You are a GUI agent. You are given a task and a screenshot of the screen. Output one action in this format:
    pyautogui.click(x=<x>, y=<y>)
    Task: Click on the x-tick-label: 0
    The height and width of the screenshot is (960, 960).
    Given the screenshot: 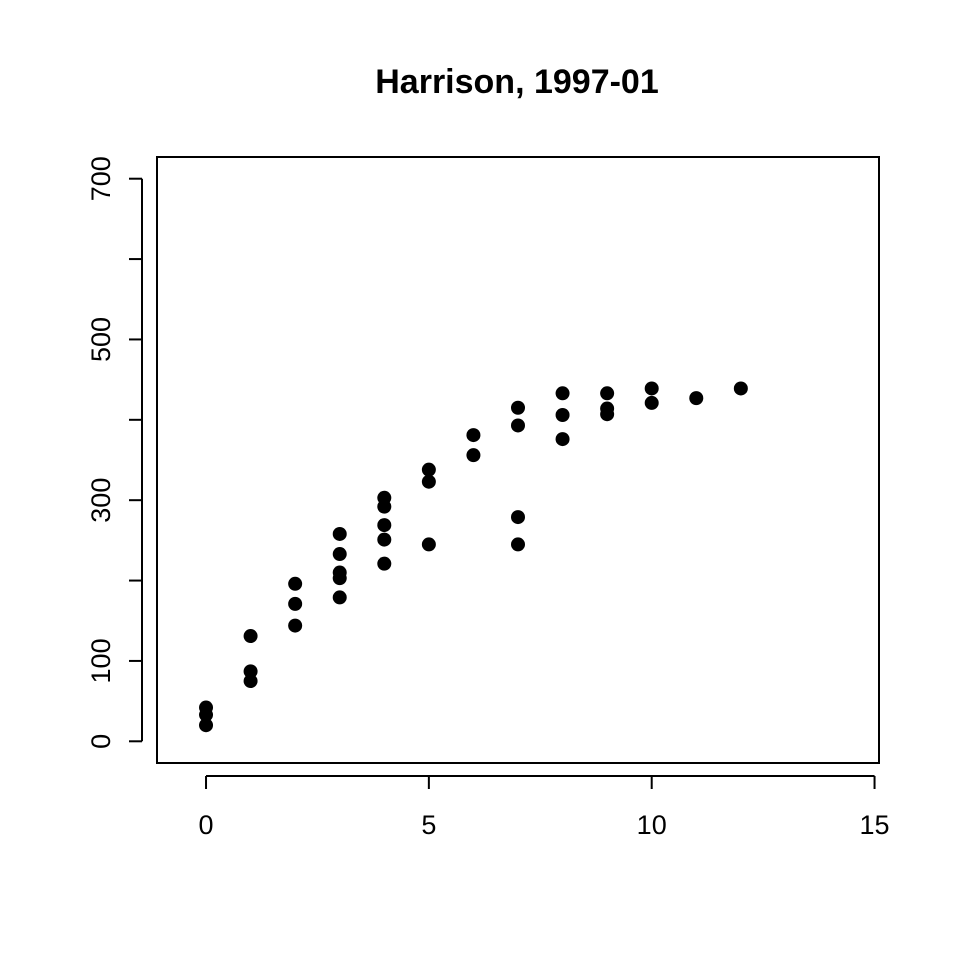 What is the action you would take?
    pyautogui.click(x=206, y=825)
    